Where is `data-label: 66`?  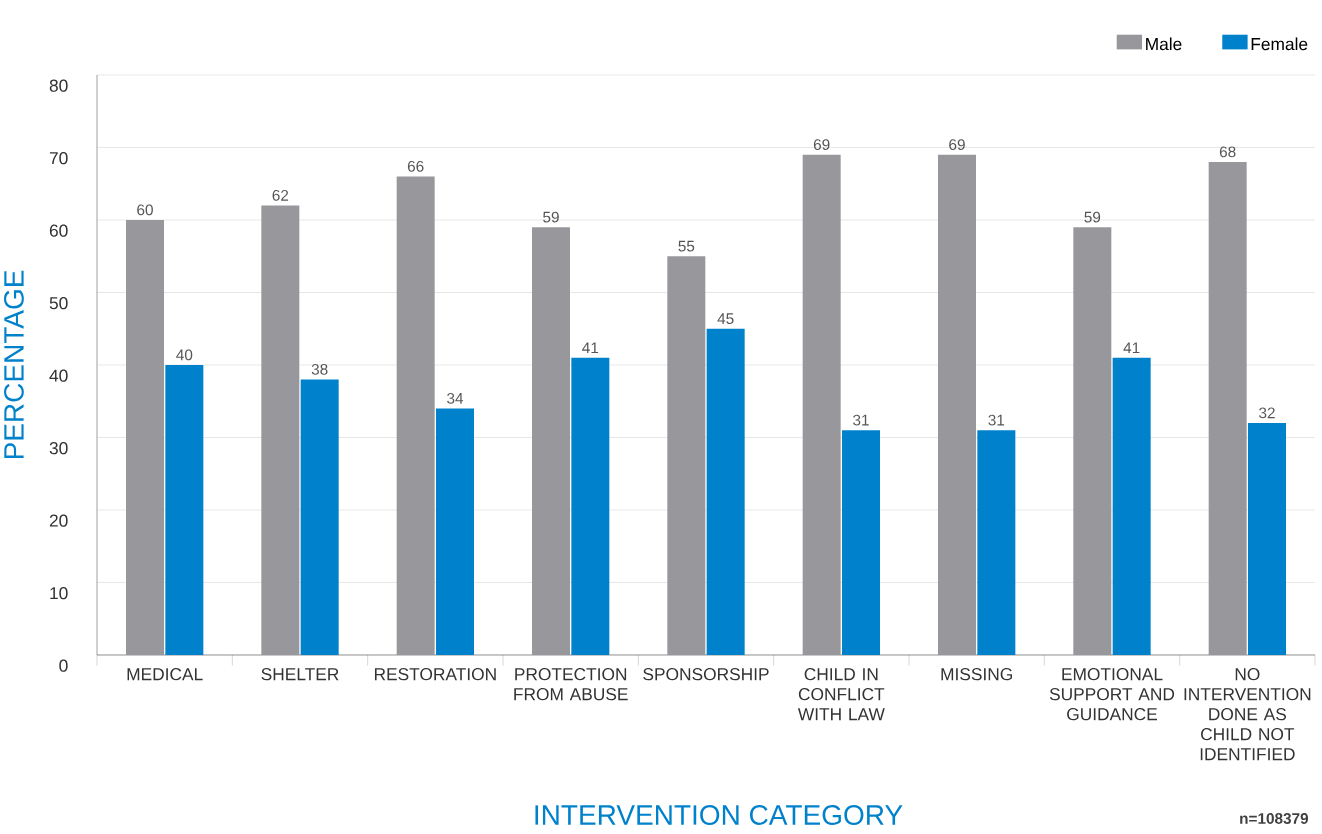
data-label: 66 is located at coordinates (415, 166).